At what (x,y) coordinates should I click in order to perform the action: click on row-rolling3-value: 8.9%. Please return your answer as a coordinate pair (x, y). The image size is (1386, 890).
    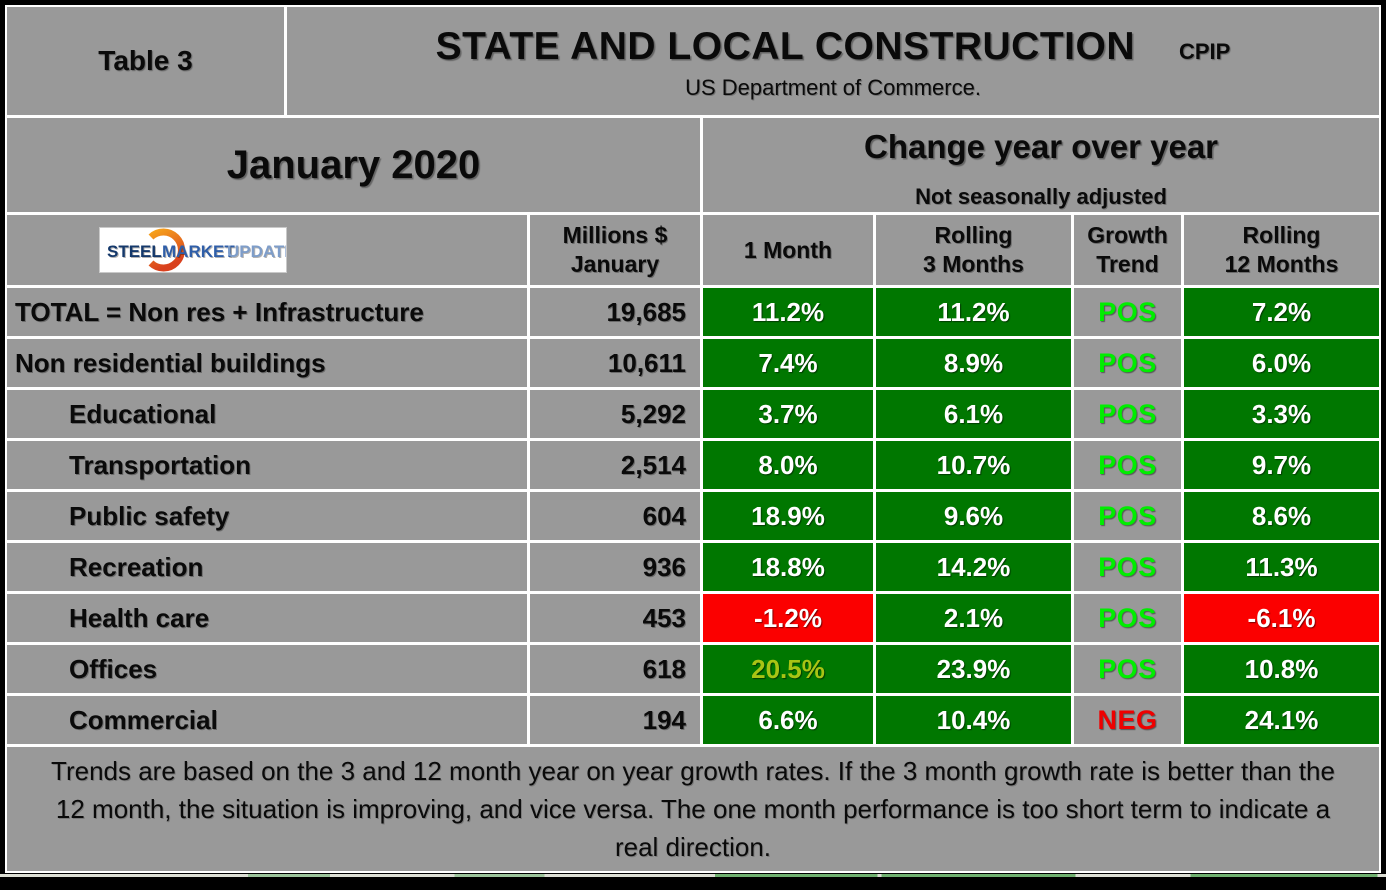
    Looking at the image, I should click on (973, 363).